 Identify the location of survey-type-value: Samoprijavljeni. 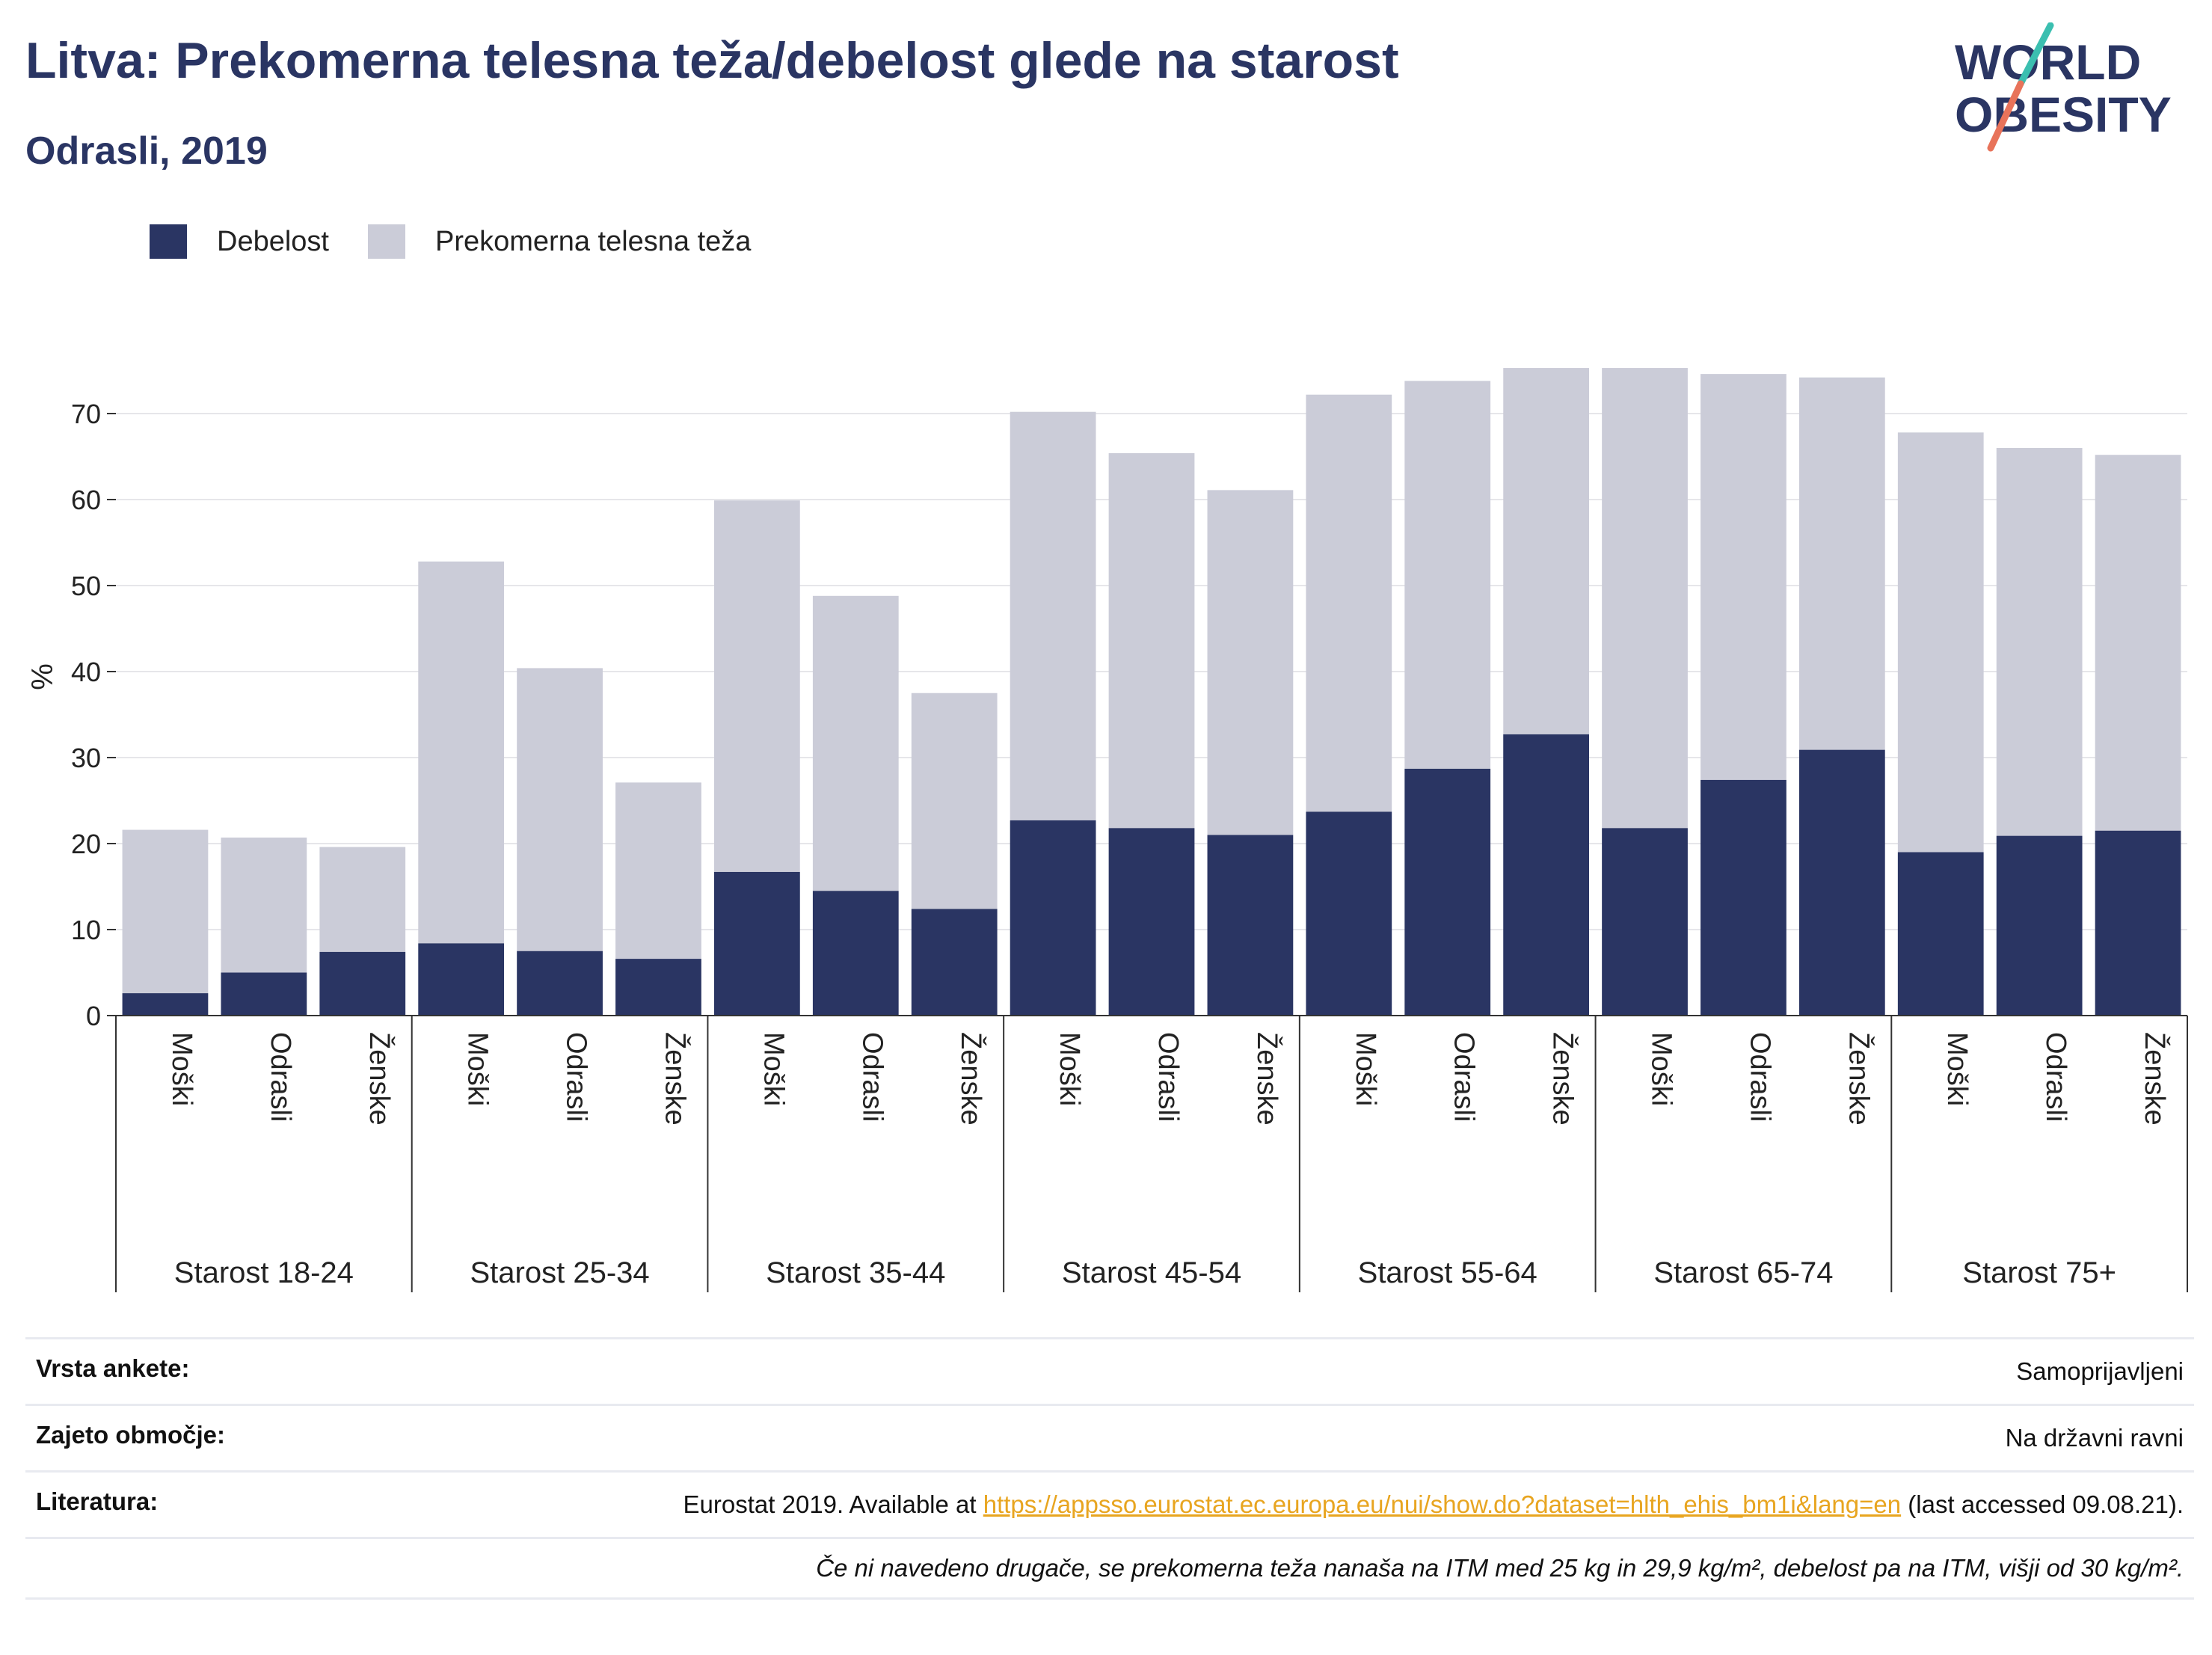
(2100, 1371).